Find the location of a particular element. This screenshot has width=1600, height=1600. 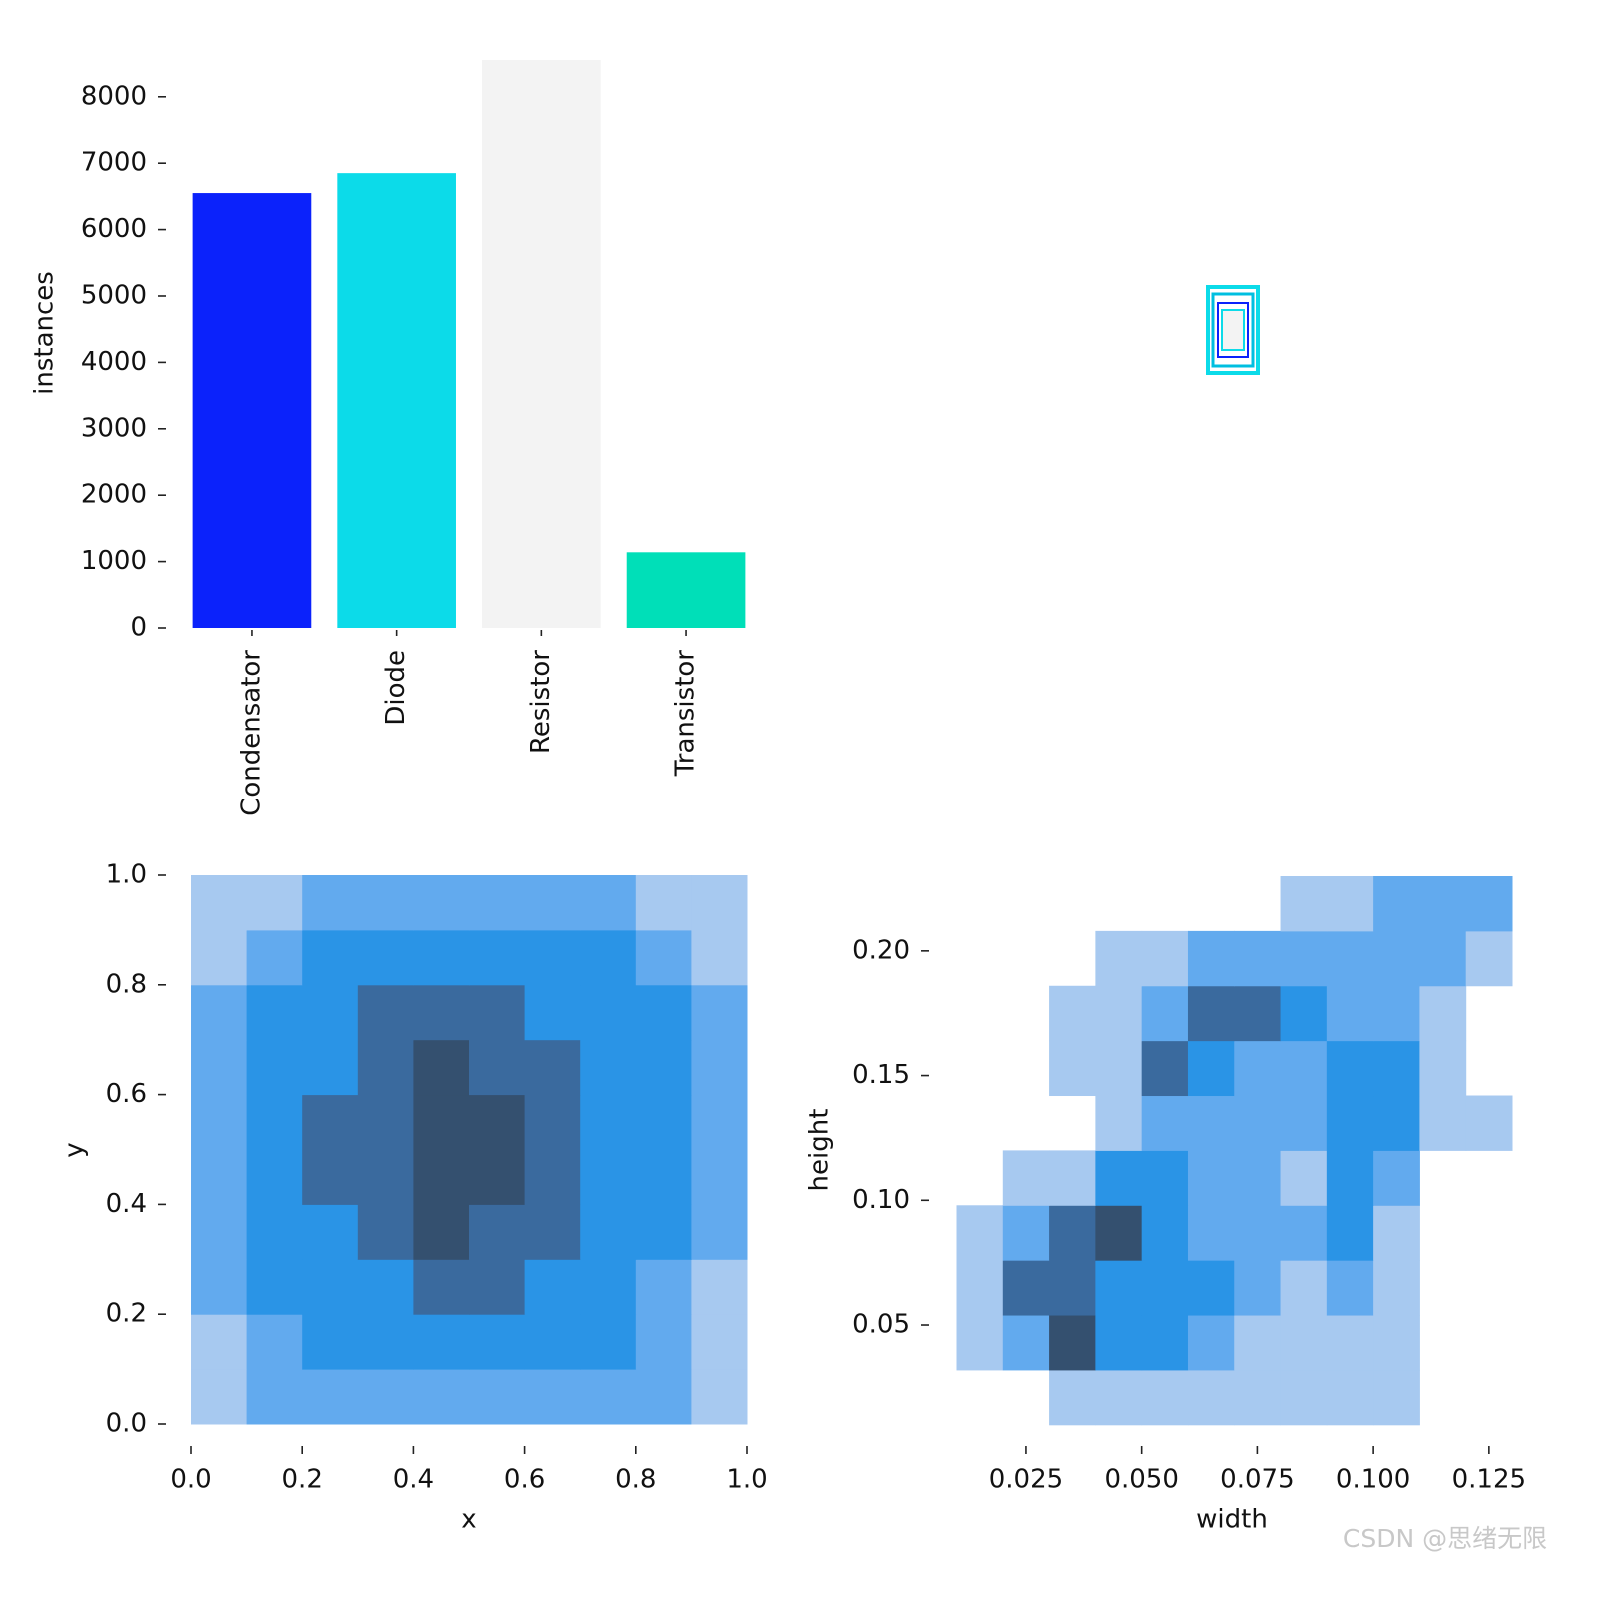

y-tick-label: 2000 is located at coordinates (114, 495).